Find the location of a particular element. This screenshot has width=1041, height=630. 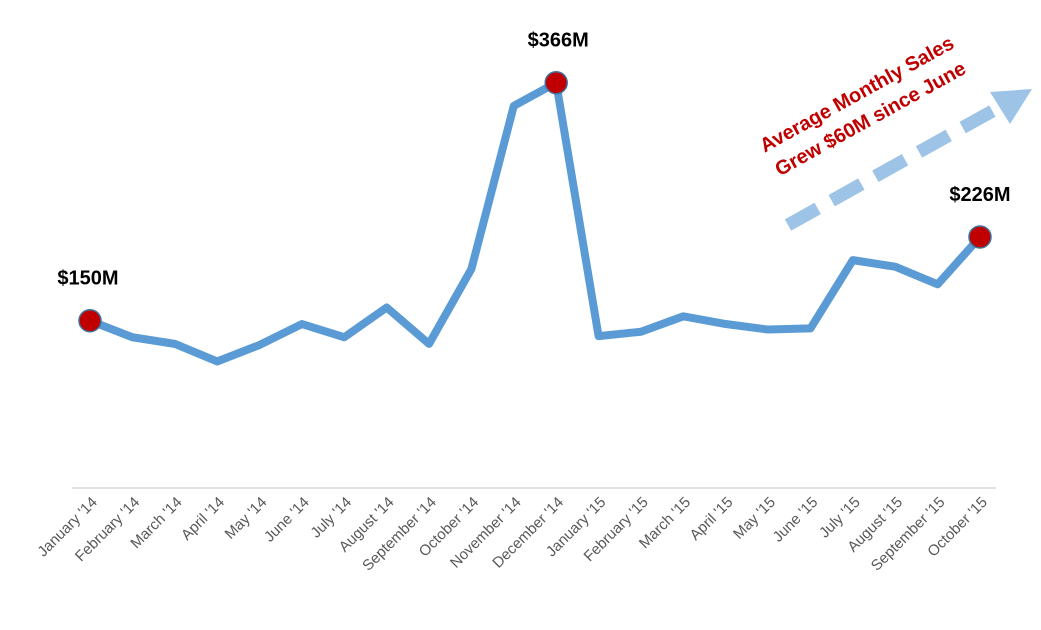

x-tick-label: April '14 is located at coordinates (203, 519).